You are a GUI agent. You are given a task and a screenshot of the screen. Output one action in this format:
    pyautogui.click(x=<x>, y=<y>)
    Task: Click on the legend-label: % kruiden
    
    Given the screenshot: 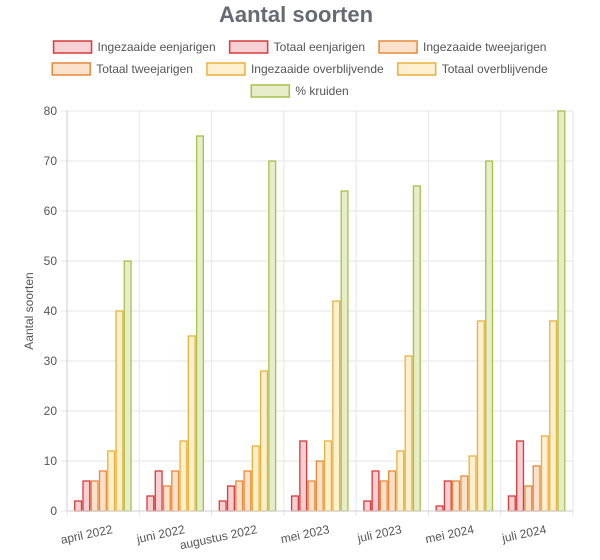 What is the action you would take?
    pyautogui.click(x=321, y=91)
    